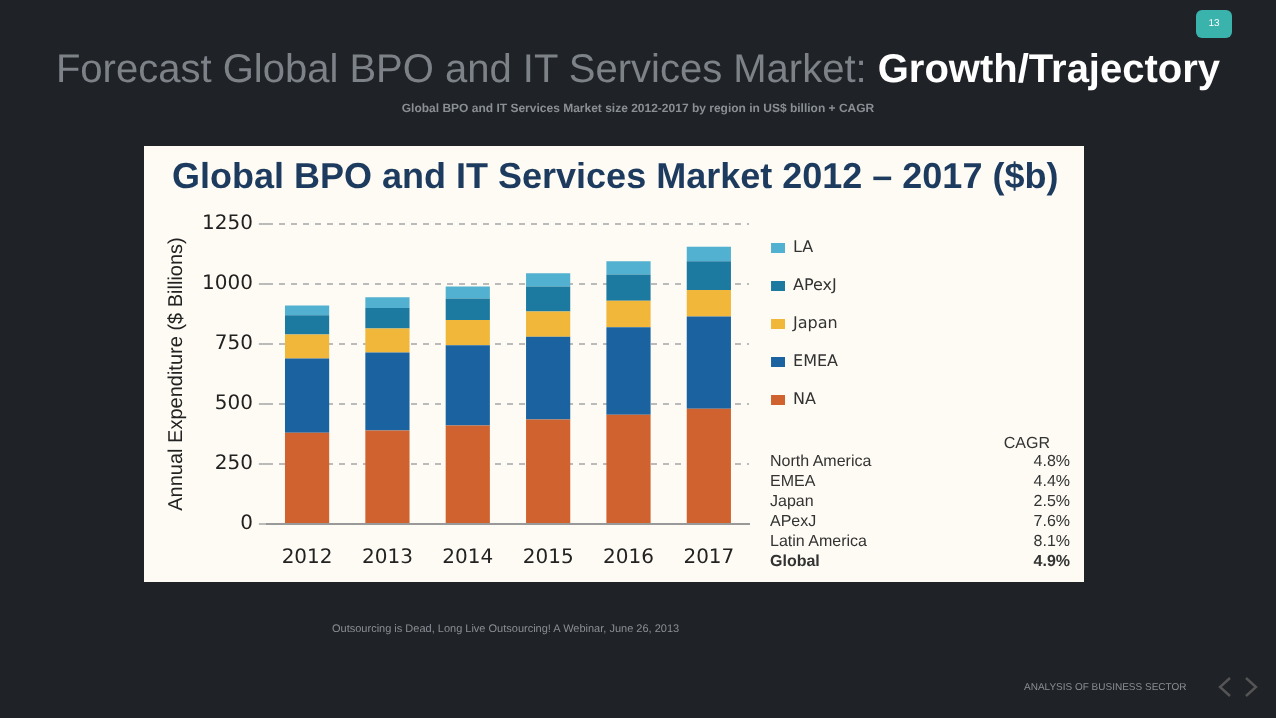  What do you see at coordinates (920, 461) in the screenshot?
I see `text: North America 4.8%` at bounding box center [920, 461].